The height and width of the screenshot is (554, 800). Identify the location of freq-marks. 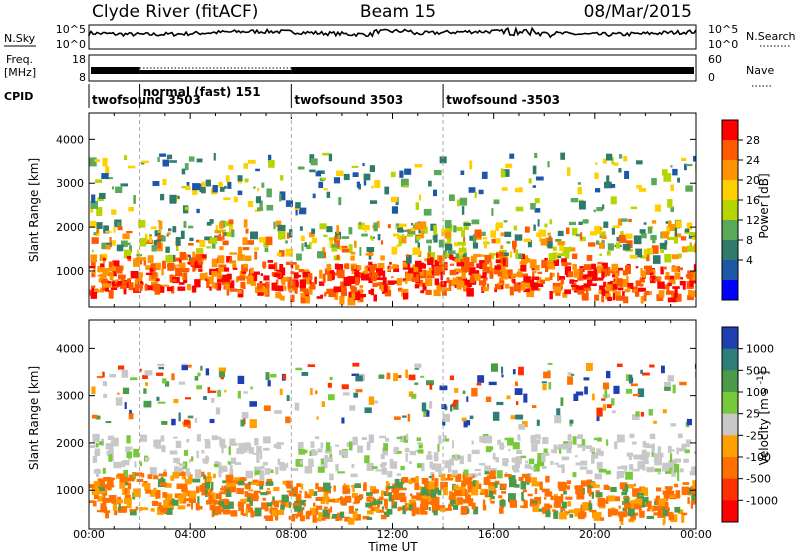
(392, 70).